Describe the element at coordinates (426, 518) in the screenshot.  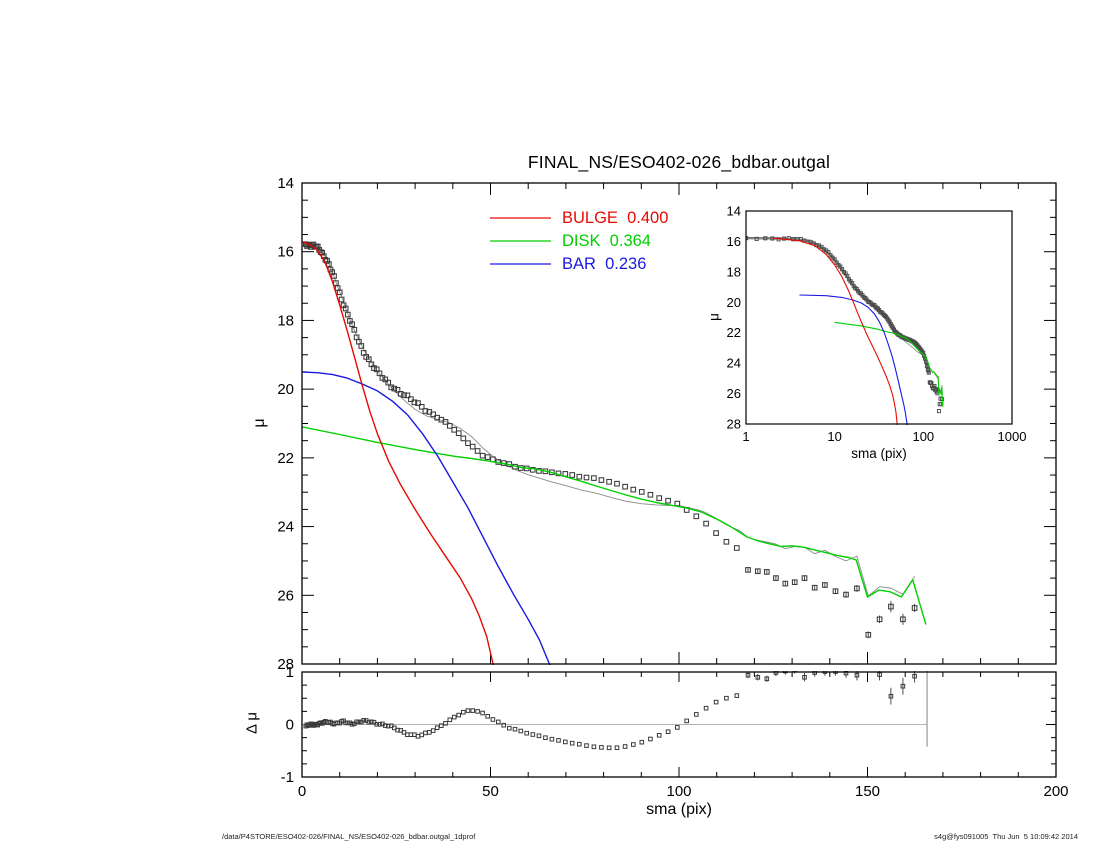
I see `bar-curve-main` at that location.